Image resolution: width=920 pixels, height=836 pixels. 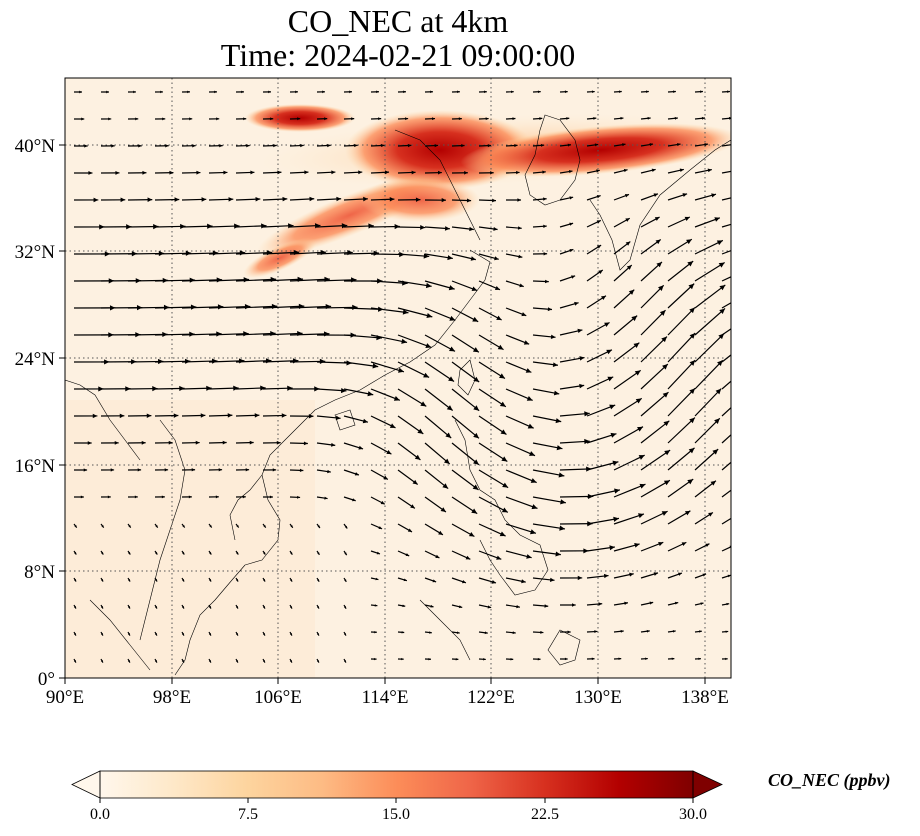 What do you see at coordinates (190, 539) in the screenshot?
I see `low-concentration-region` at bounding box center [190, 539].